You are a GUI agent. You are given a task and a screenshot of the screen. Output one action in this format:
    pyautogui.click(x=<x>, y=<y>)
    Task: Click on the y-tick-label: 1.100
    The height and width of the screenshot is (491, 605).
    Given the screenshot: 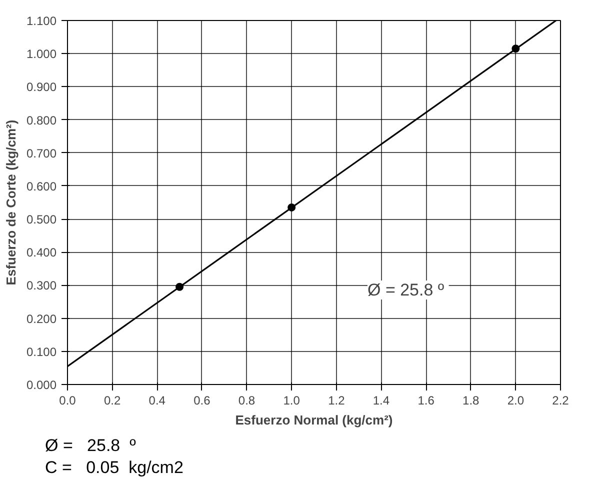 What is the action you would take?
    pyautogui.click(x=41, y=21)
    